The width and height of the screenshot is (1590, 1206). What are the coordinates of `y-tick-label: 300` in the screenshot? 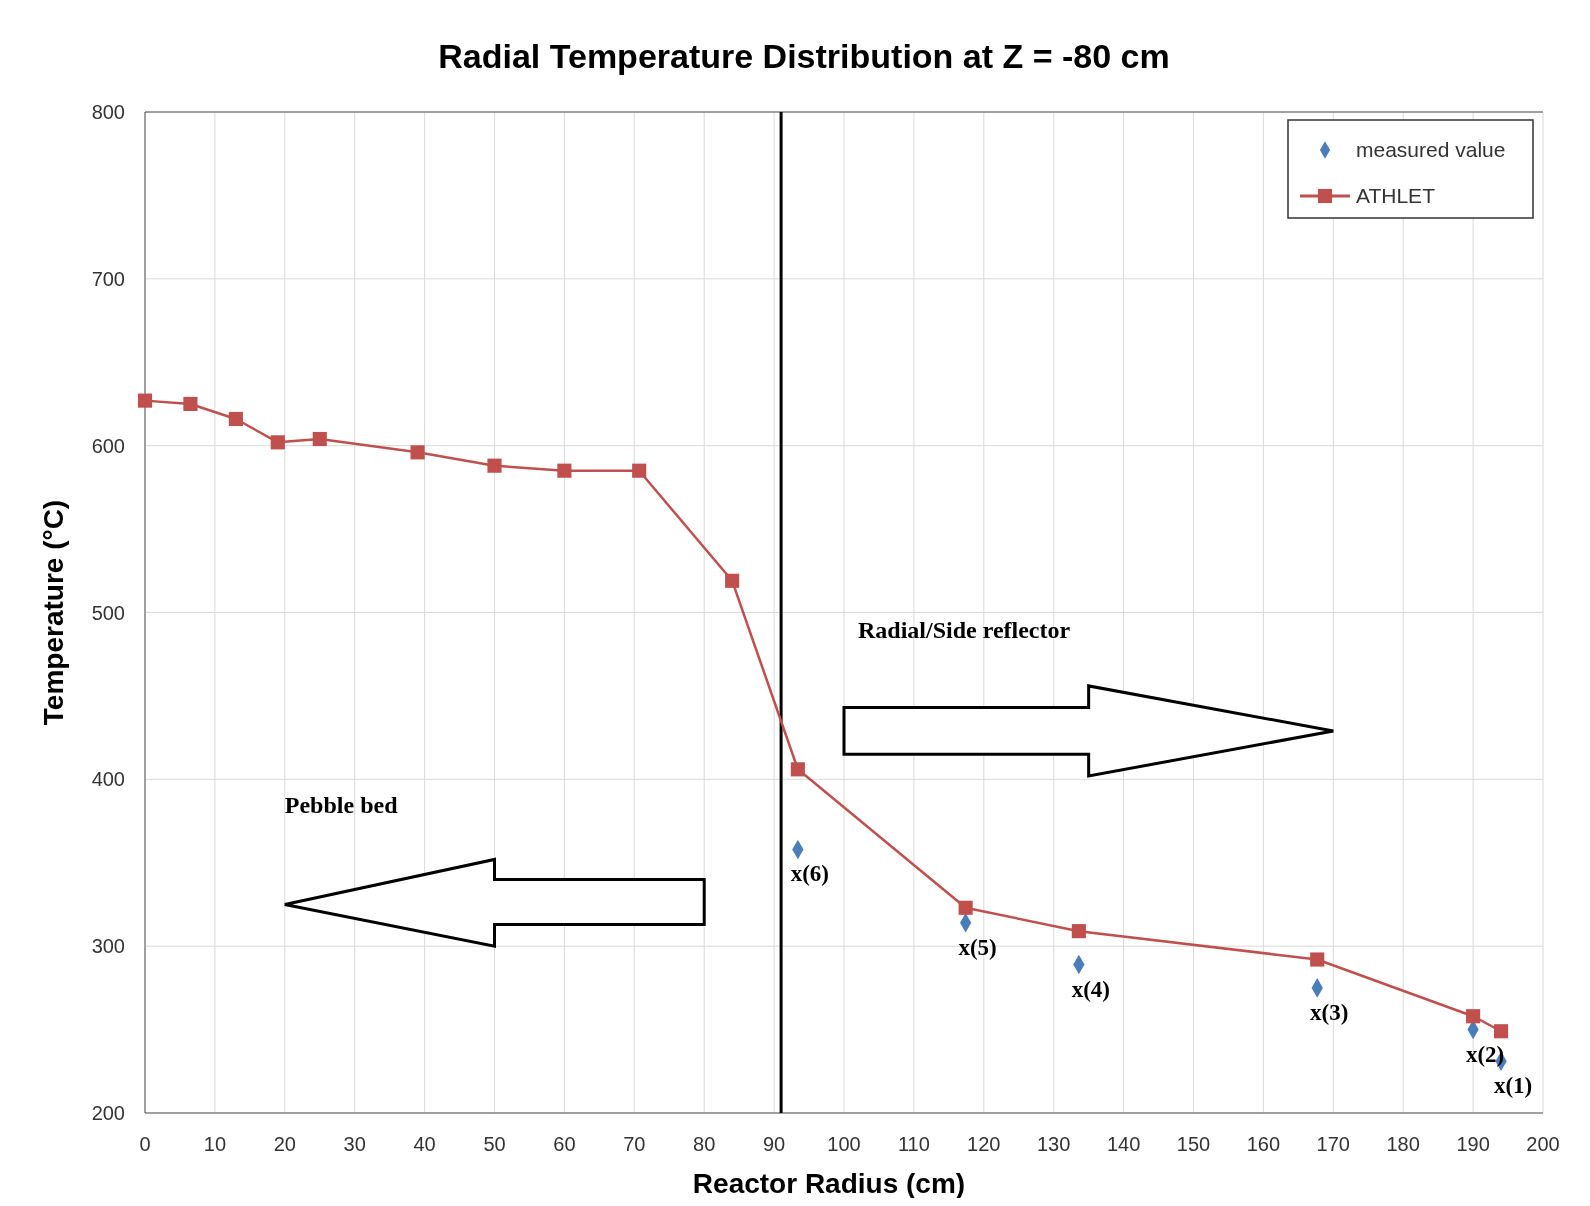 It's located at (108, 946).